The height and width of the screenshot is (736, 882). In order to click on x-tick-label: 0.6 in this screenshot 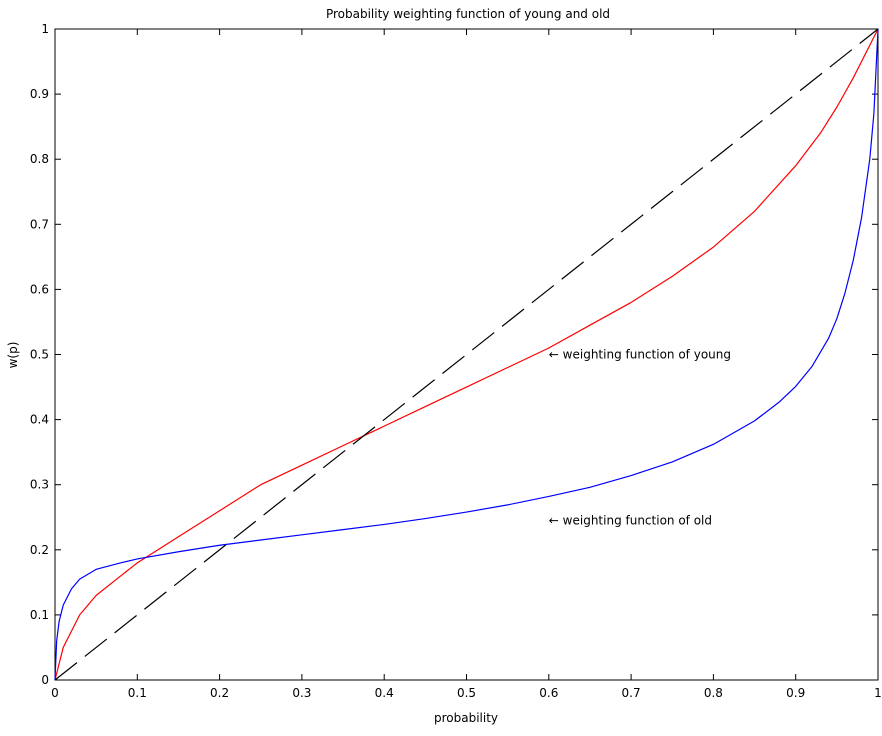, I will do `click(548, 693)`.